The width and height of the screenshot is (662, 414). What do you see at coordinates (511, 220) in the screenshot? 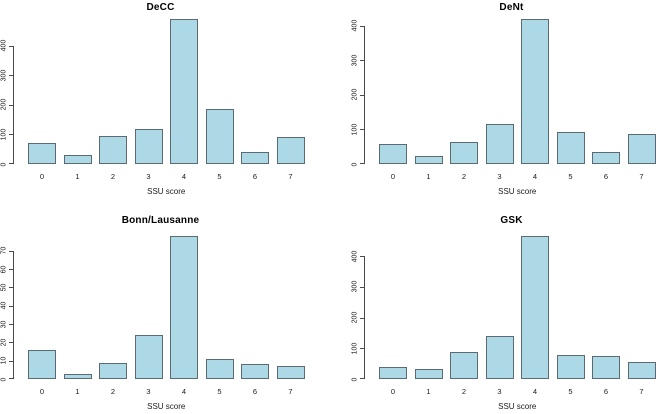
I see `chart-title: GSK` at bounding box center [511, 220].